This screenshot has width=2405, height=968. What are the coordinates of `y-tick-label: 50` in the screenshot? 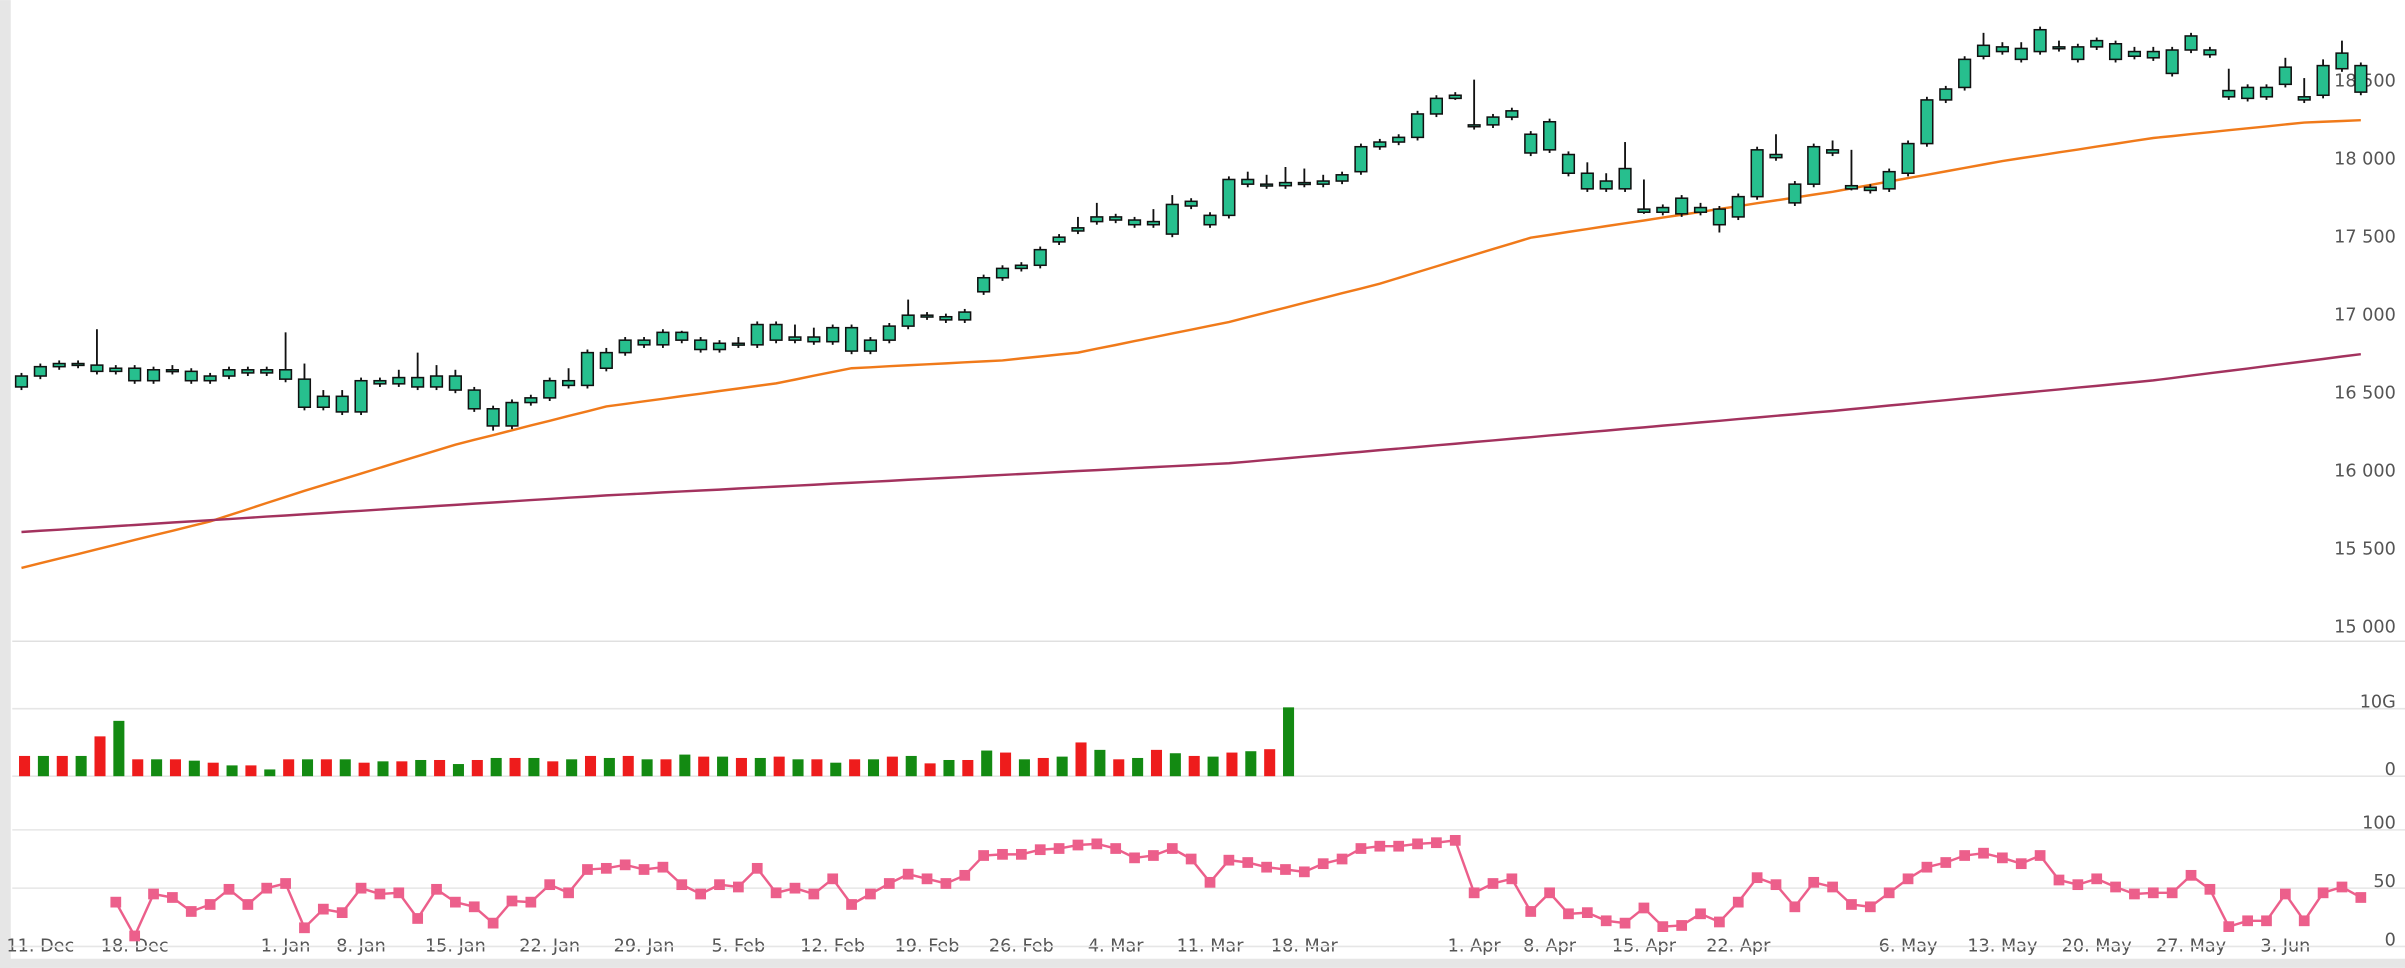 It's located at (2384, 882).